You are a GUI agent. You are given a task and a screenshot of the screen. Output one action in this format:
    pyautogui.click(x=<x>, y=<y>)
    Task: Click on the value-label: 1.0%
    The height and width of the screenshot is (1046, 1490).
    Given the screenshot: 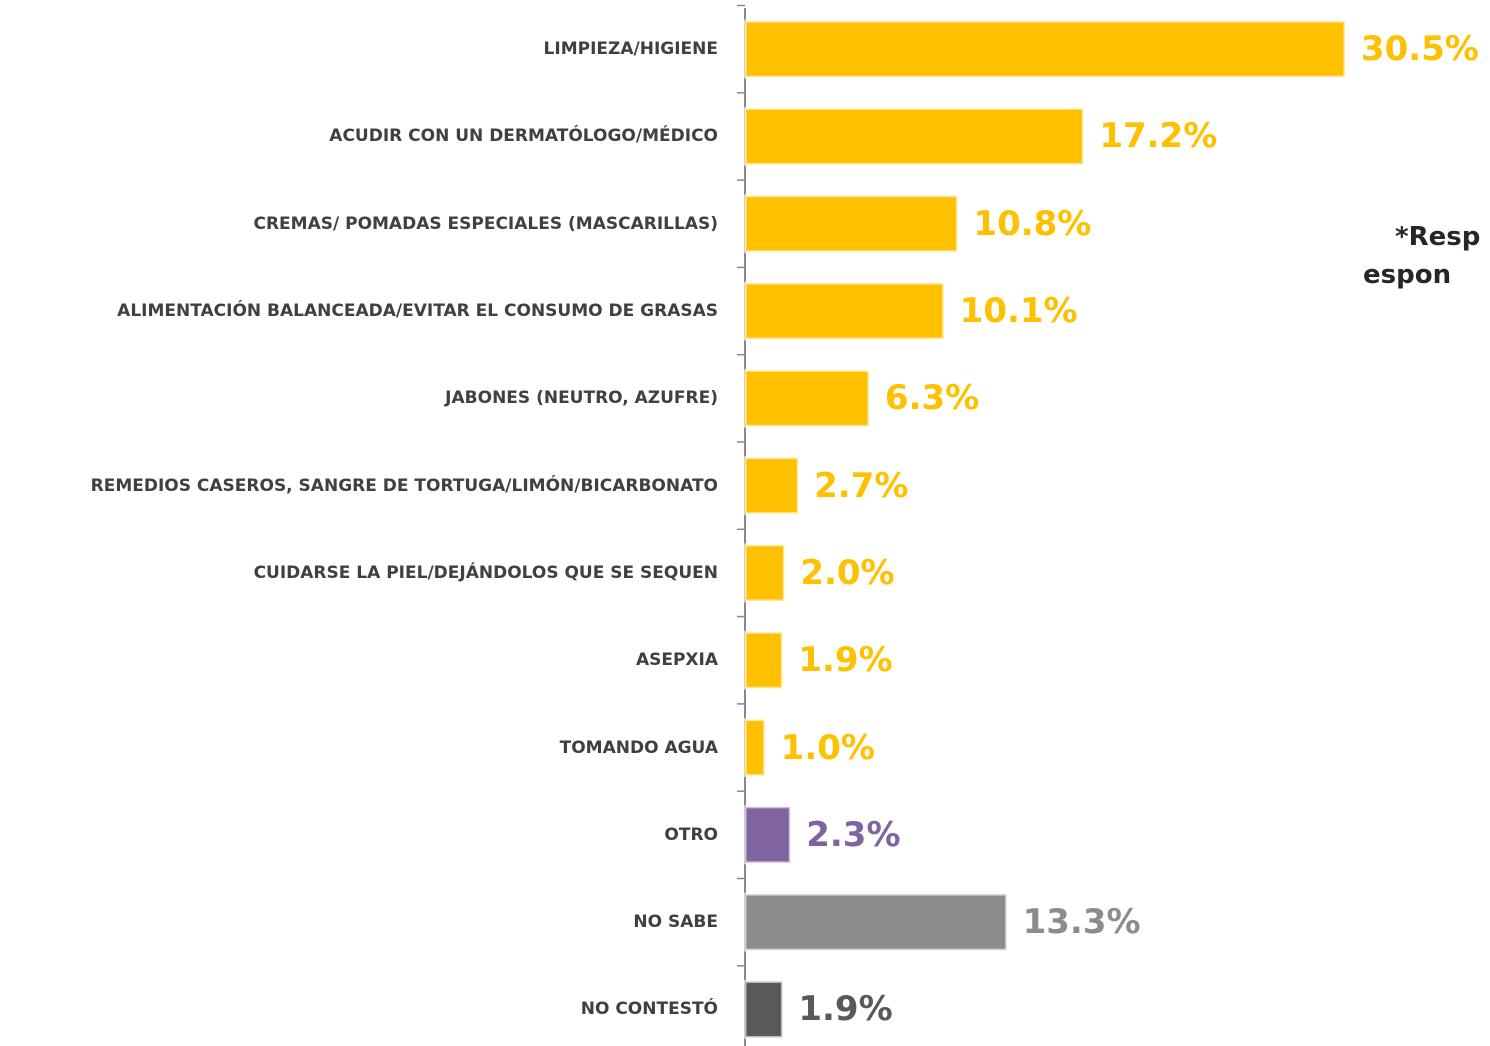 What is the action you would take?
    pyautogui.click(x=827, y=747)
    